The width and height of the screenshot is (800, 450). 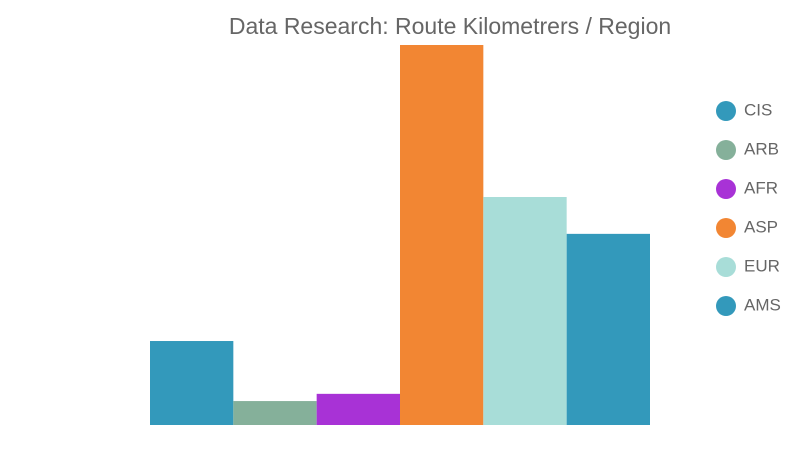 I want to click on legend-label: ASP, so click(x=761, y=226).